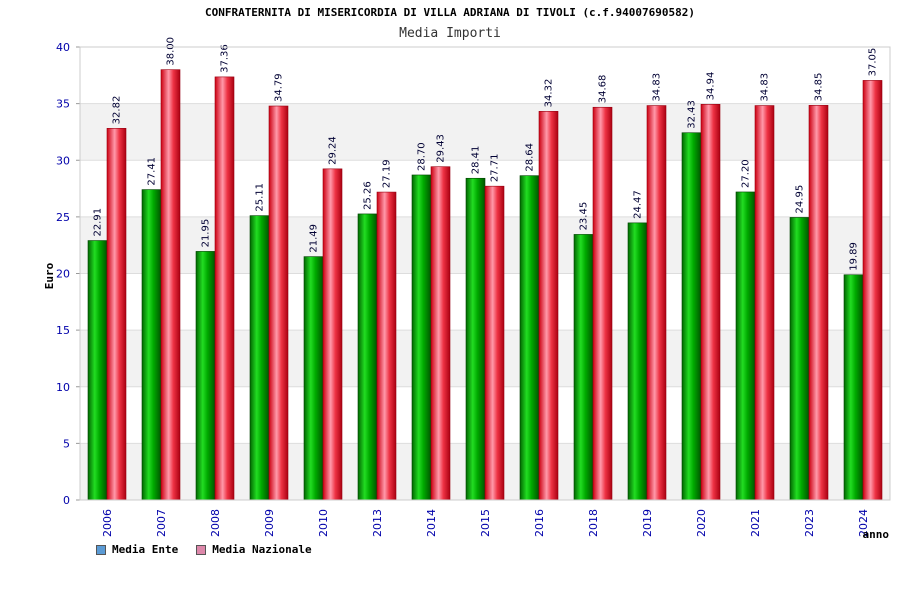  What do you see at coordinates (63, 387) in the screenshot?
I see `y-tick-label: 10` at bounding box center [63, 387].